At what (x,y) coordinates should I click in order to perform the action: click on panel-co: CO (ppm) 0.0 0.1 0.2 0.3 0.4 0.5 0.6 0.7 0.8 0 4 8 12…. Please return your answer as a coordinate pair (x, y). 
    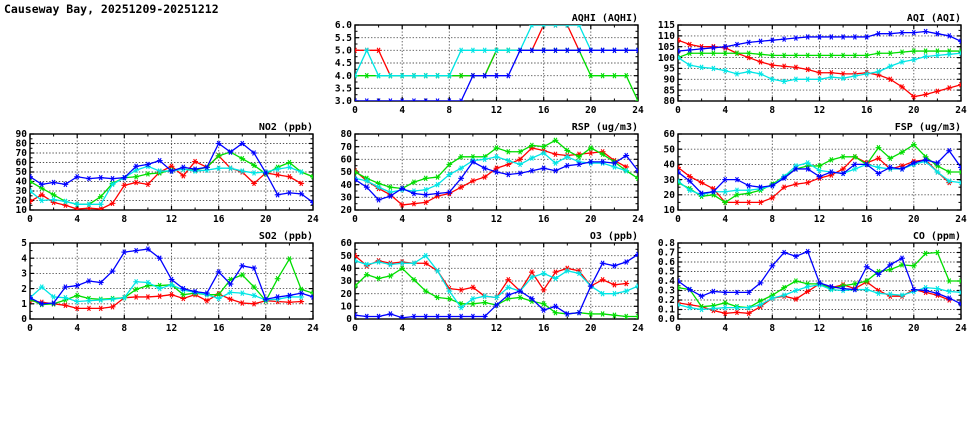
    Looking at the image, I should click on (811, 283).